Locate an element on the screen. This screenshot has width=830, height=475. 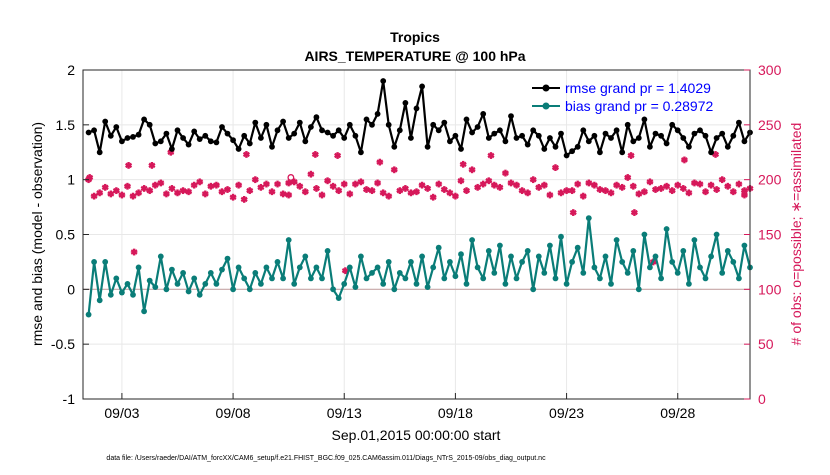
y-tick-label-right: 150 is located at coordinates (770, 235).